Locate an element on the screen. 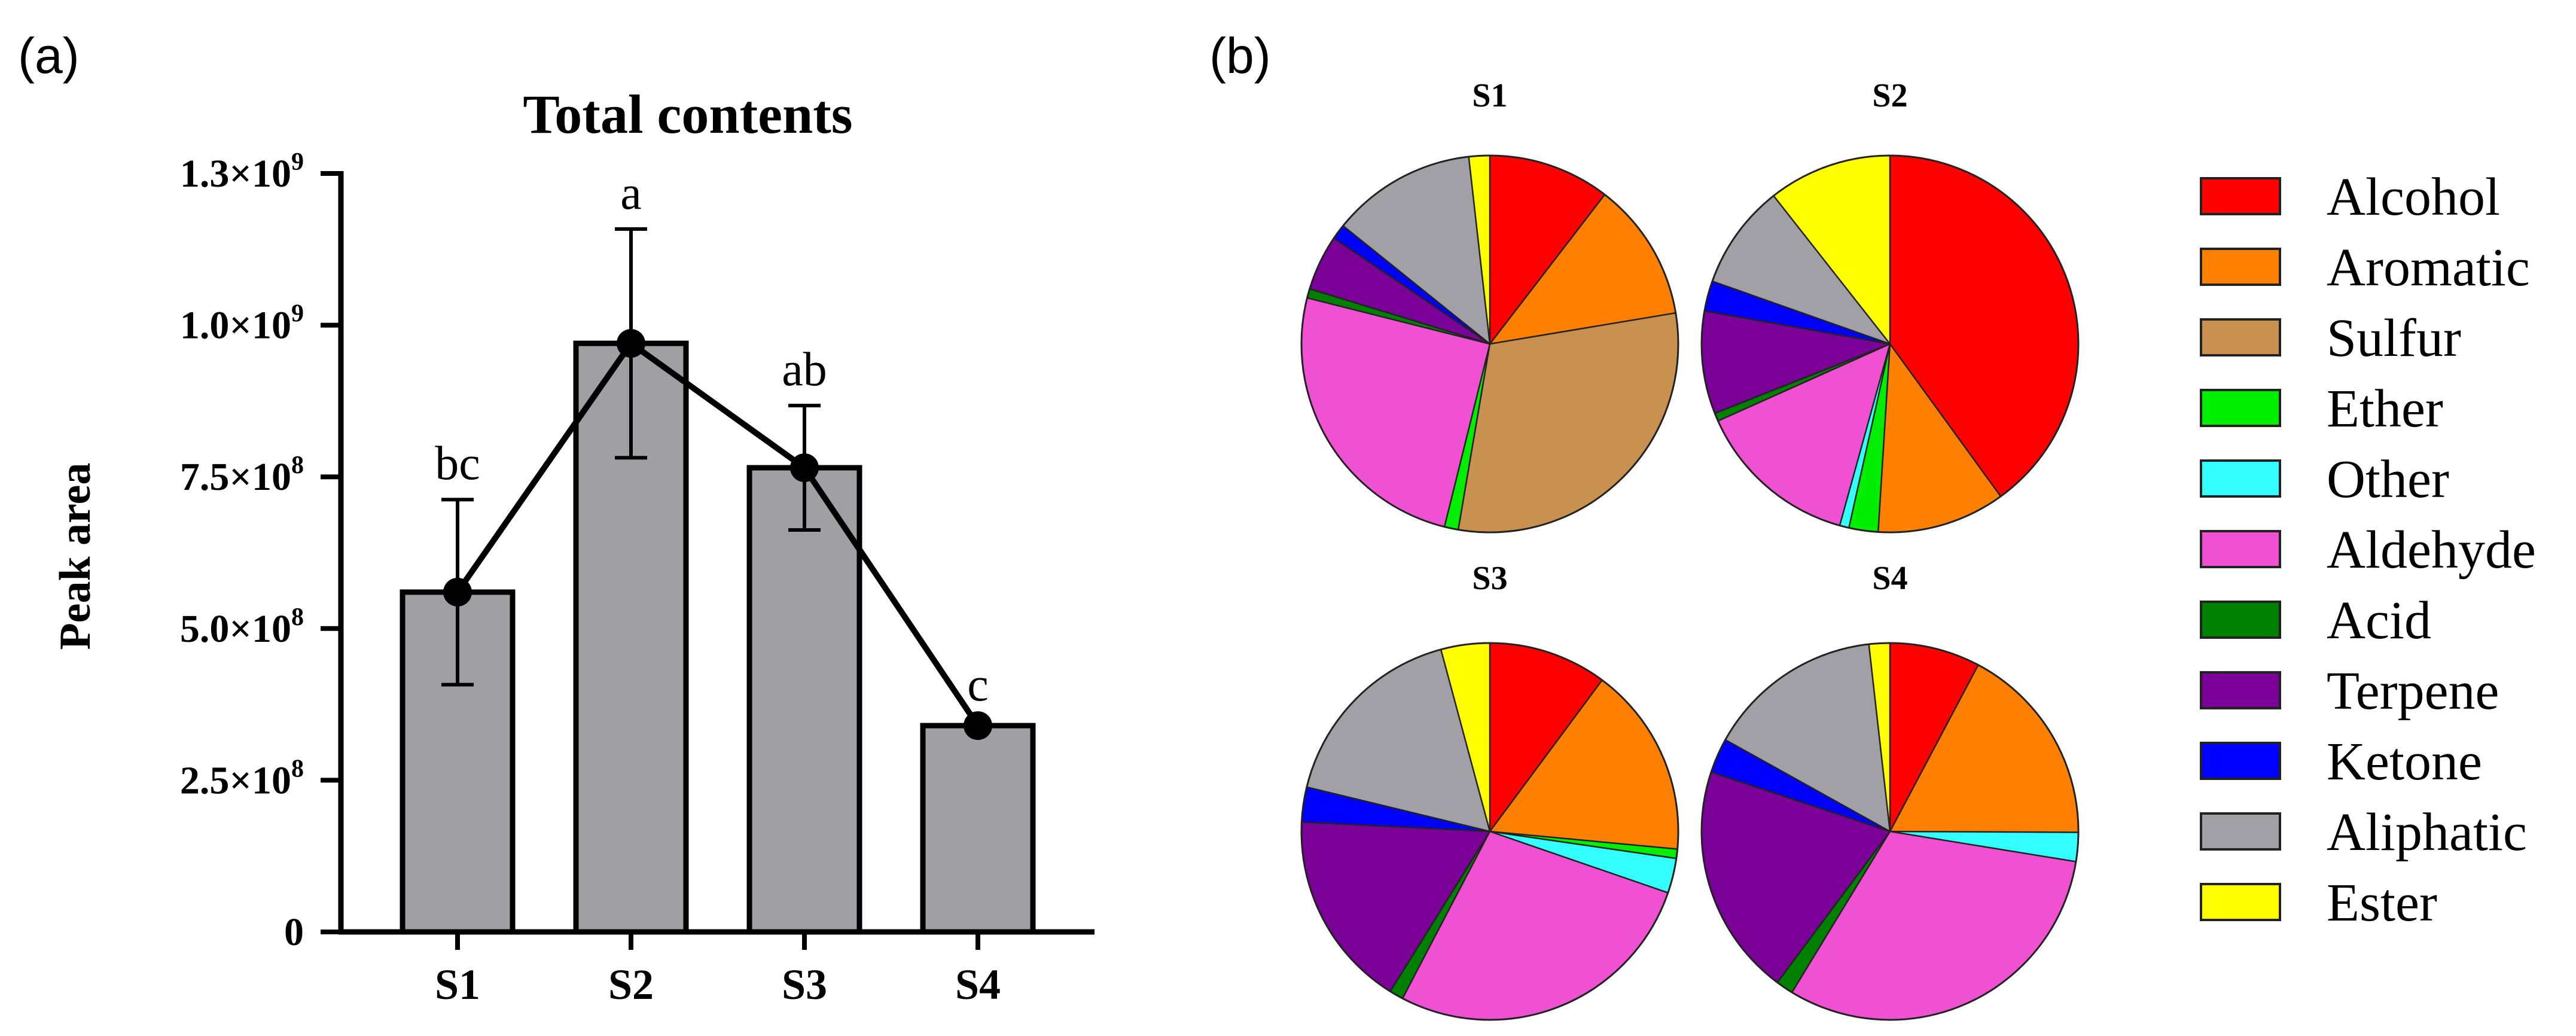 This screenshot has height=1036, width=2576. data-point-s1 is located at coordinates (458, 592).